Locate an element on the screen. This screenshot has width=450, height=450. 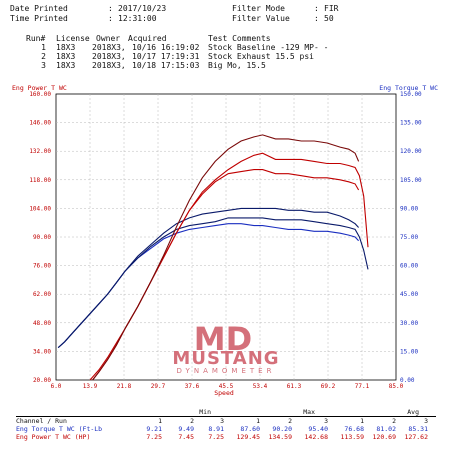
run-acquired: 10/16 16:19:02 is located at coordinates (166, 47).